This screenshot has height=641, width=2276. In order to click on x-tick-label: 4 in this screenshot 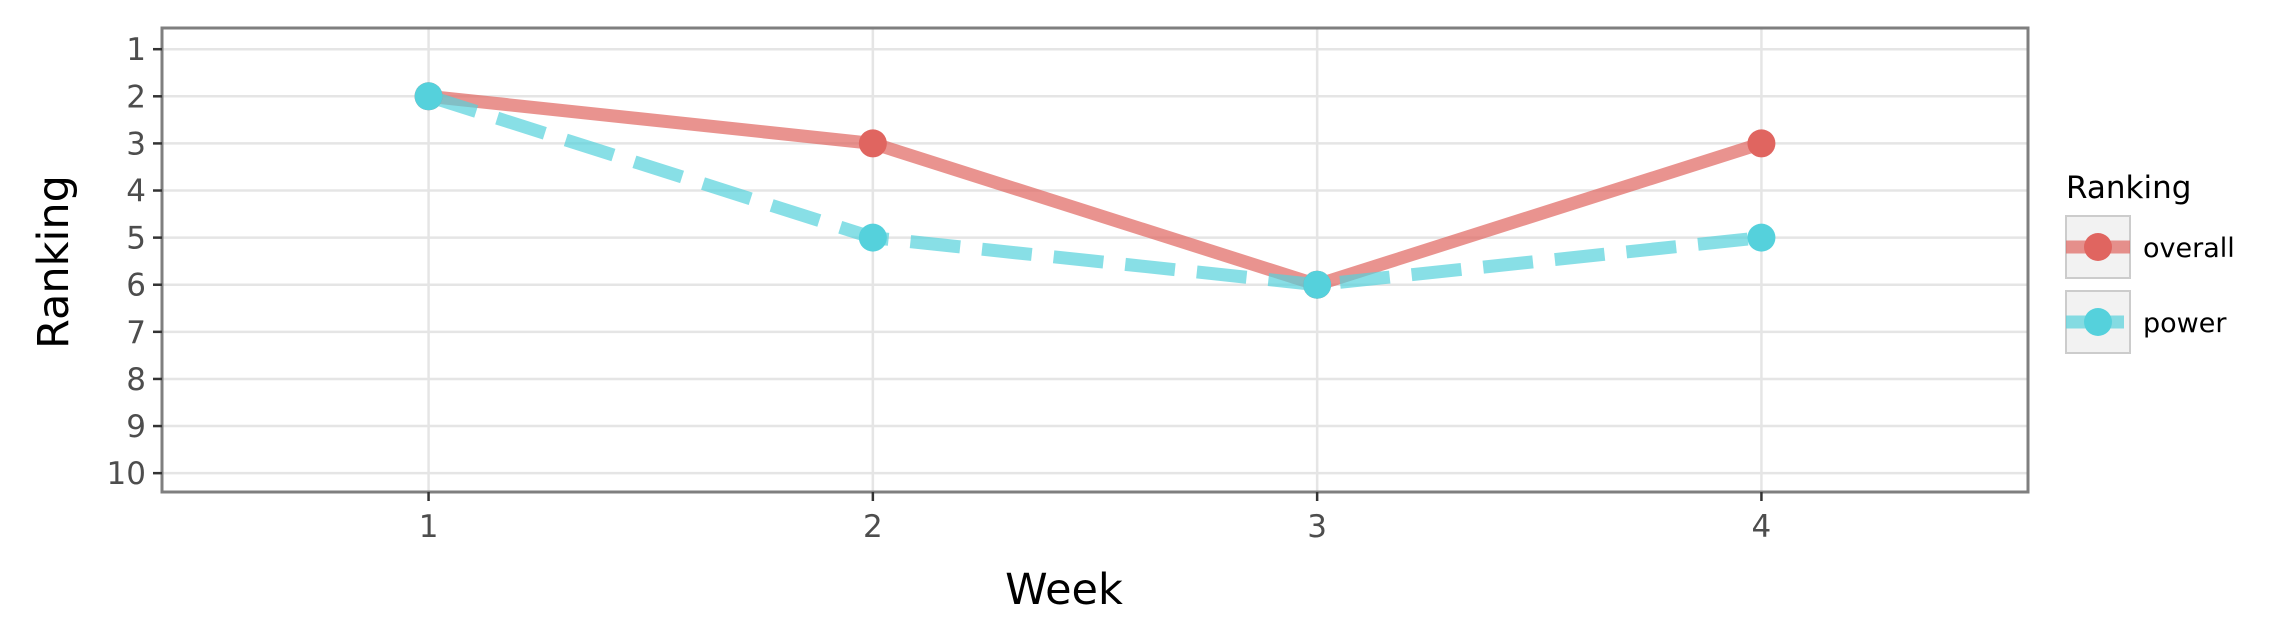, I will do `click(1762, 527)`.